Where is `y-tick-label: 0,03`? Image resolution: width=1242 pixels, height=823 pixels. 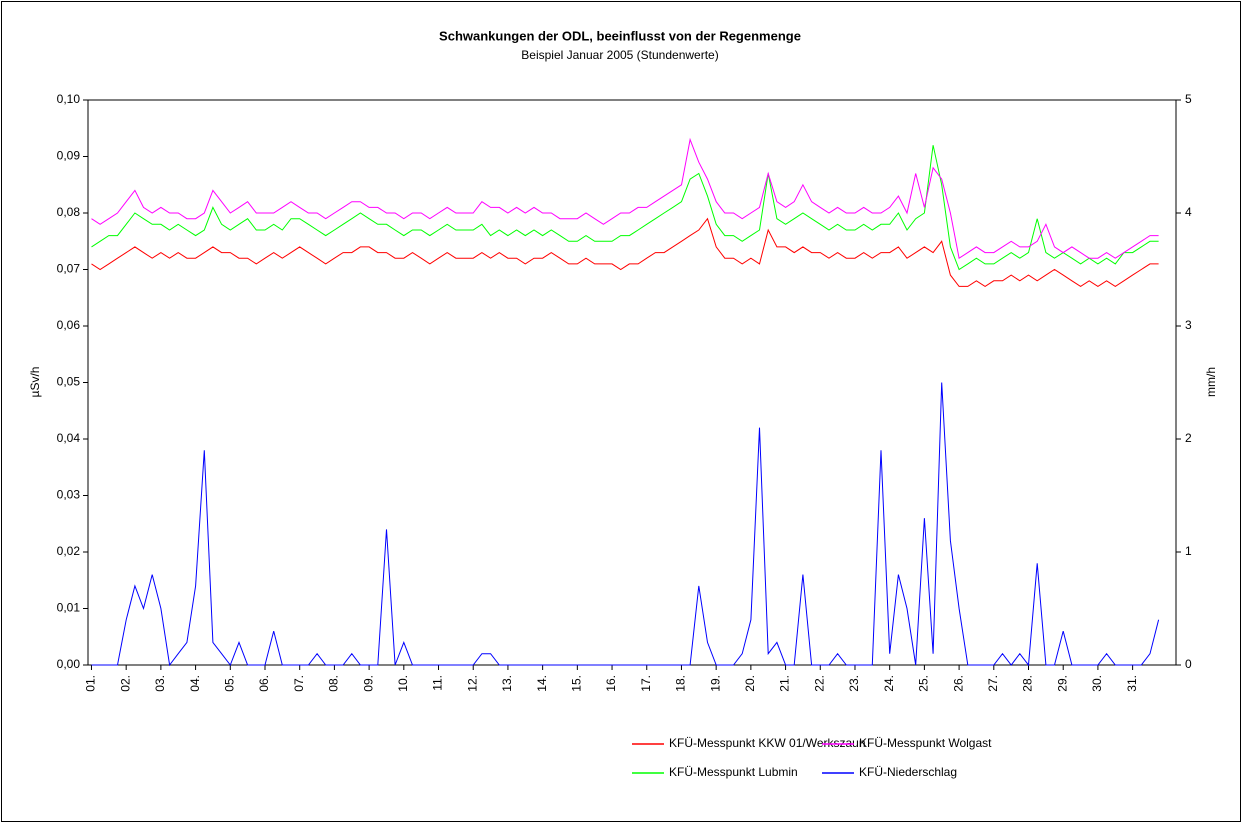 y-tick-label: 0,03 is located at coordinates (69, 495).